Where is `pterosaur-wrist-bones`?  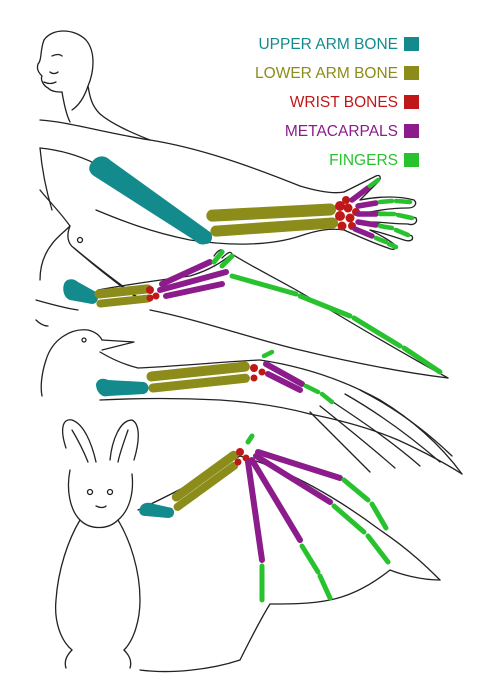
pterosaur-wrist-bones is located at coordinates (153, 294).